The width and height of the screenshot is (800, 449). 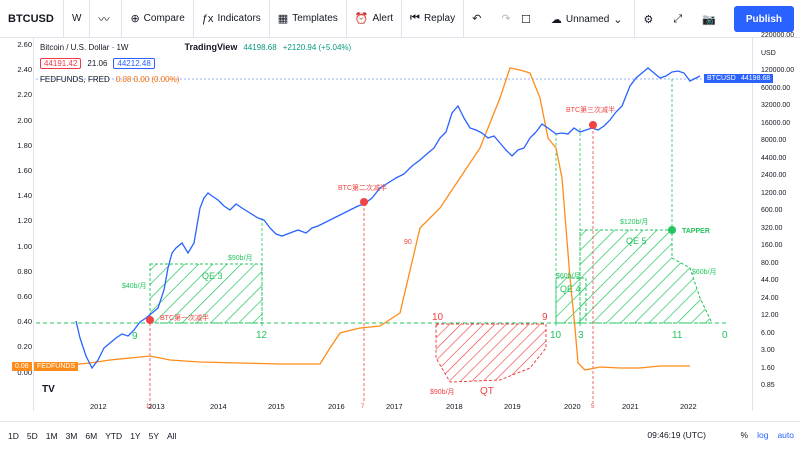 What do you see at coordinates (394, 406) in the screenshot?
I see `time-axis-label: 2017` at bounding box center [394, 406].